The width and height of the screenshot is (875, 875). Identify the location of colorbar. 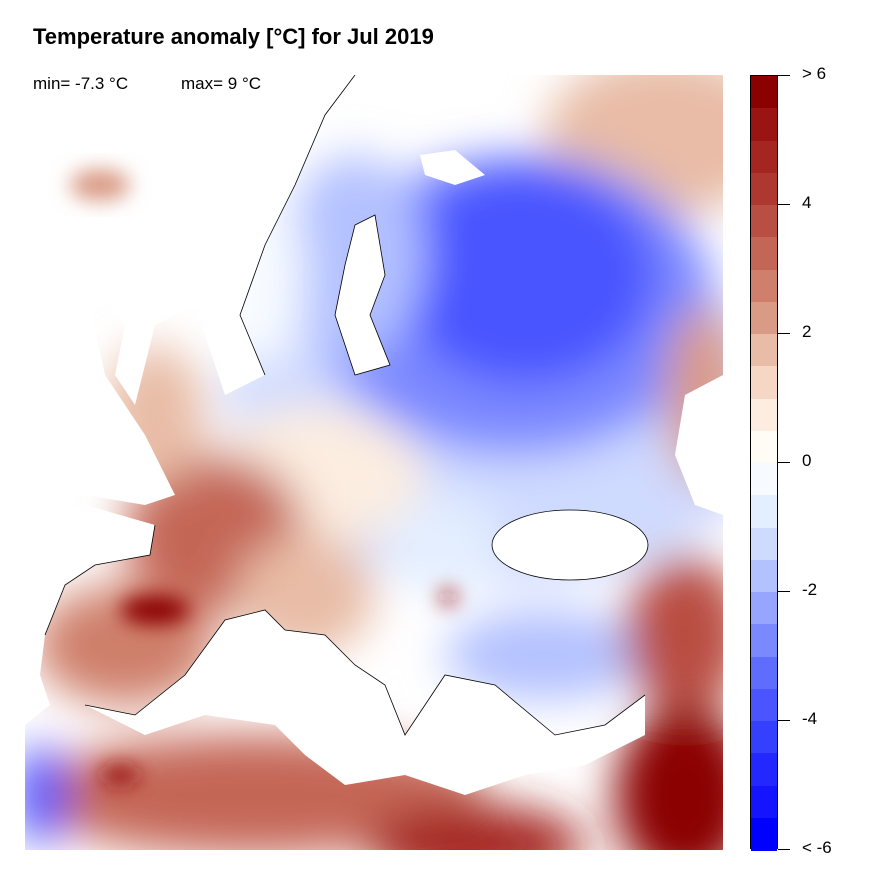
(764, 463).